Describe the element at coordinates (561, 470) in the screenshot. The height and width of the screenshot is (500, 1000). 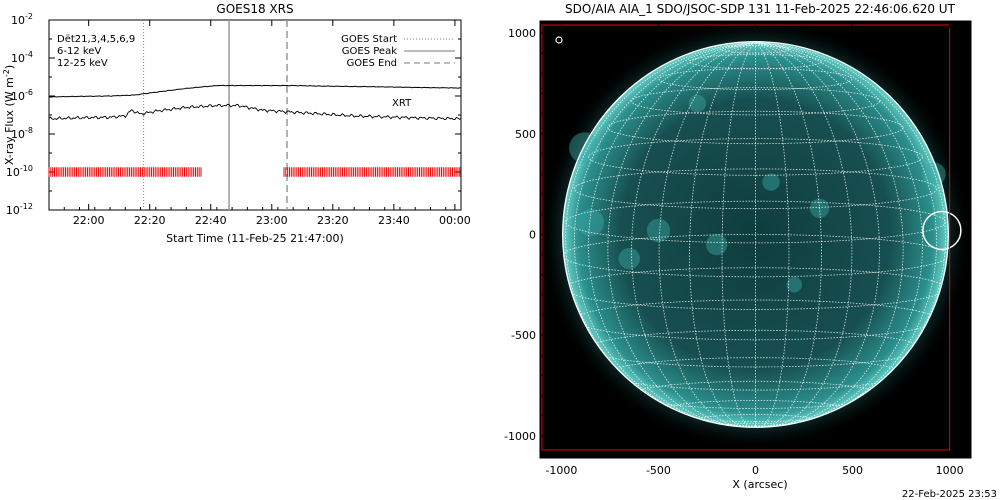
I see `aia-x-tick-label: -1000` at that location.